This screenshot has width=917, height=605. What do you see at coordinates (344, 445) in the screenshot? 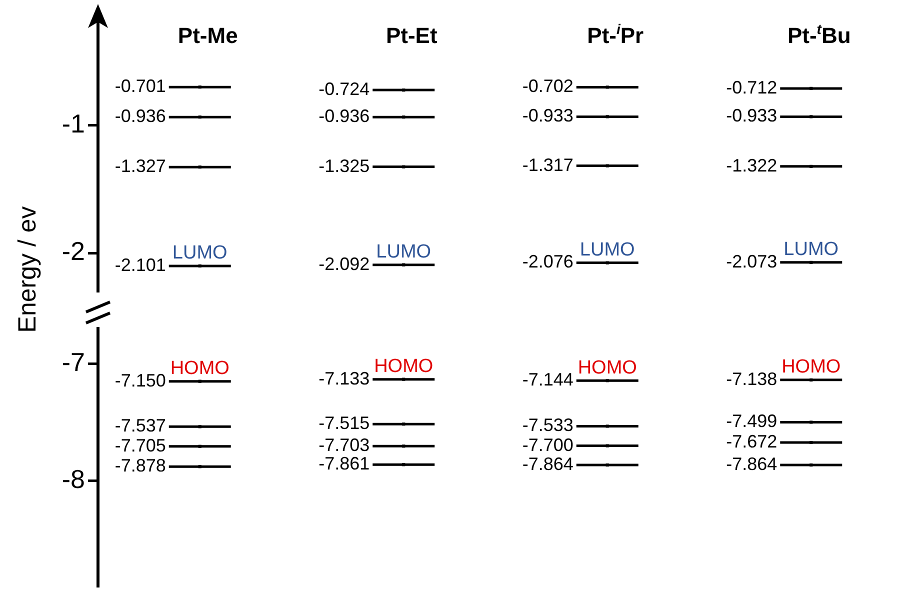
I see `data-label: -7.703` at bounding box center [344, 445].